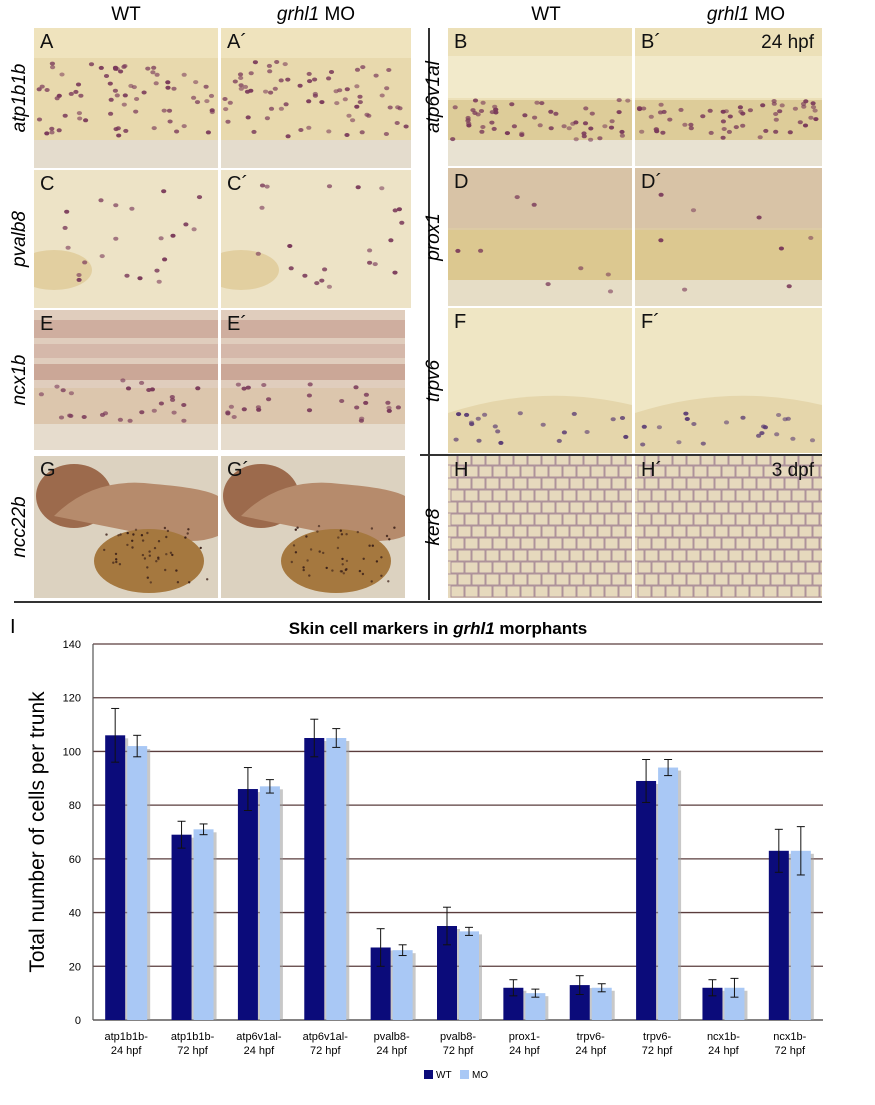  I want to click on micrograph-panel: C, so click(126, 239).